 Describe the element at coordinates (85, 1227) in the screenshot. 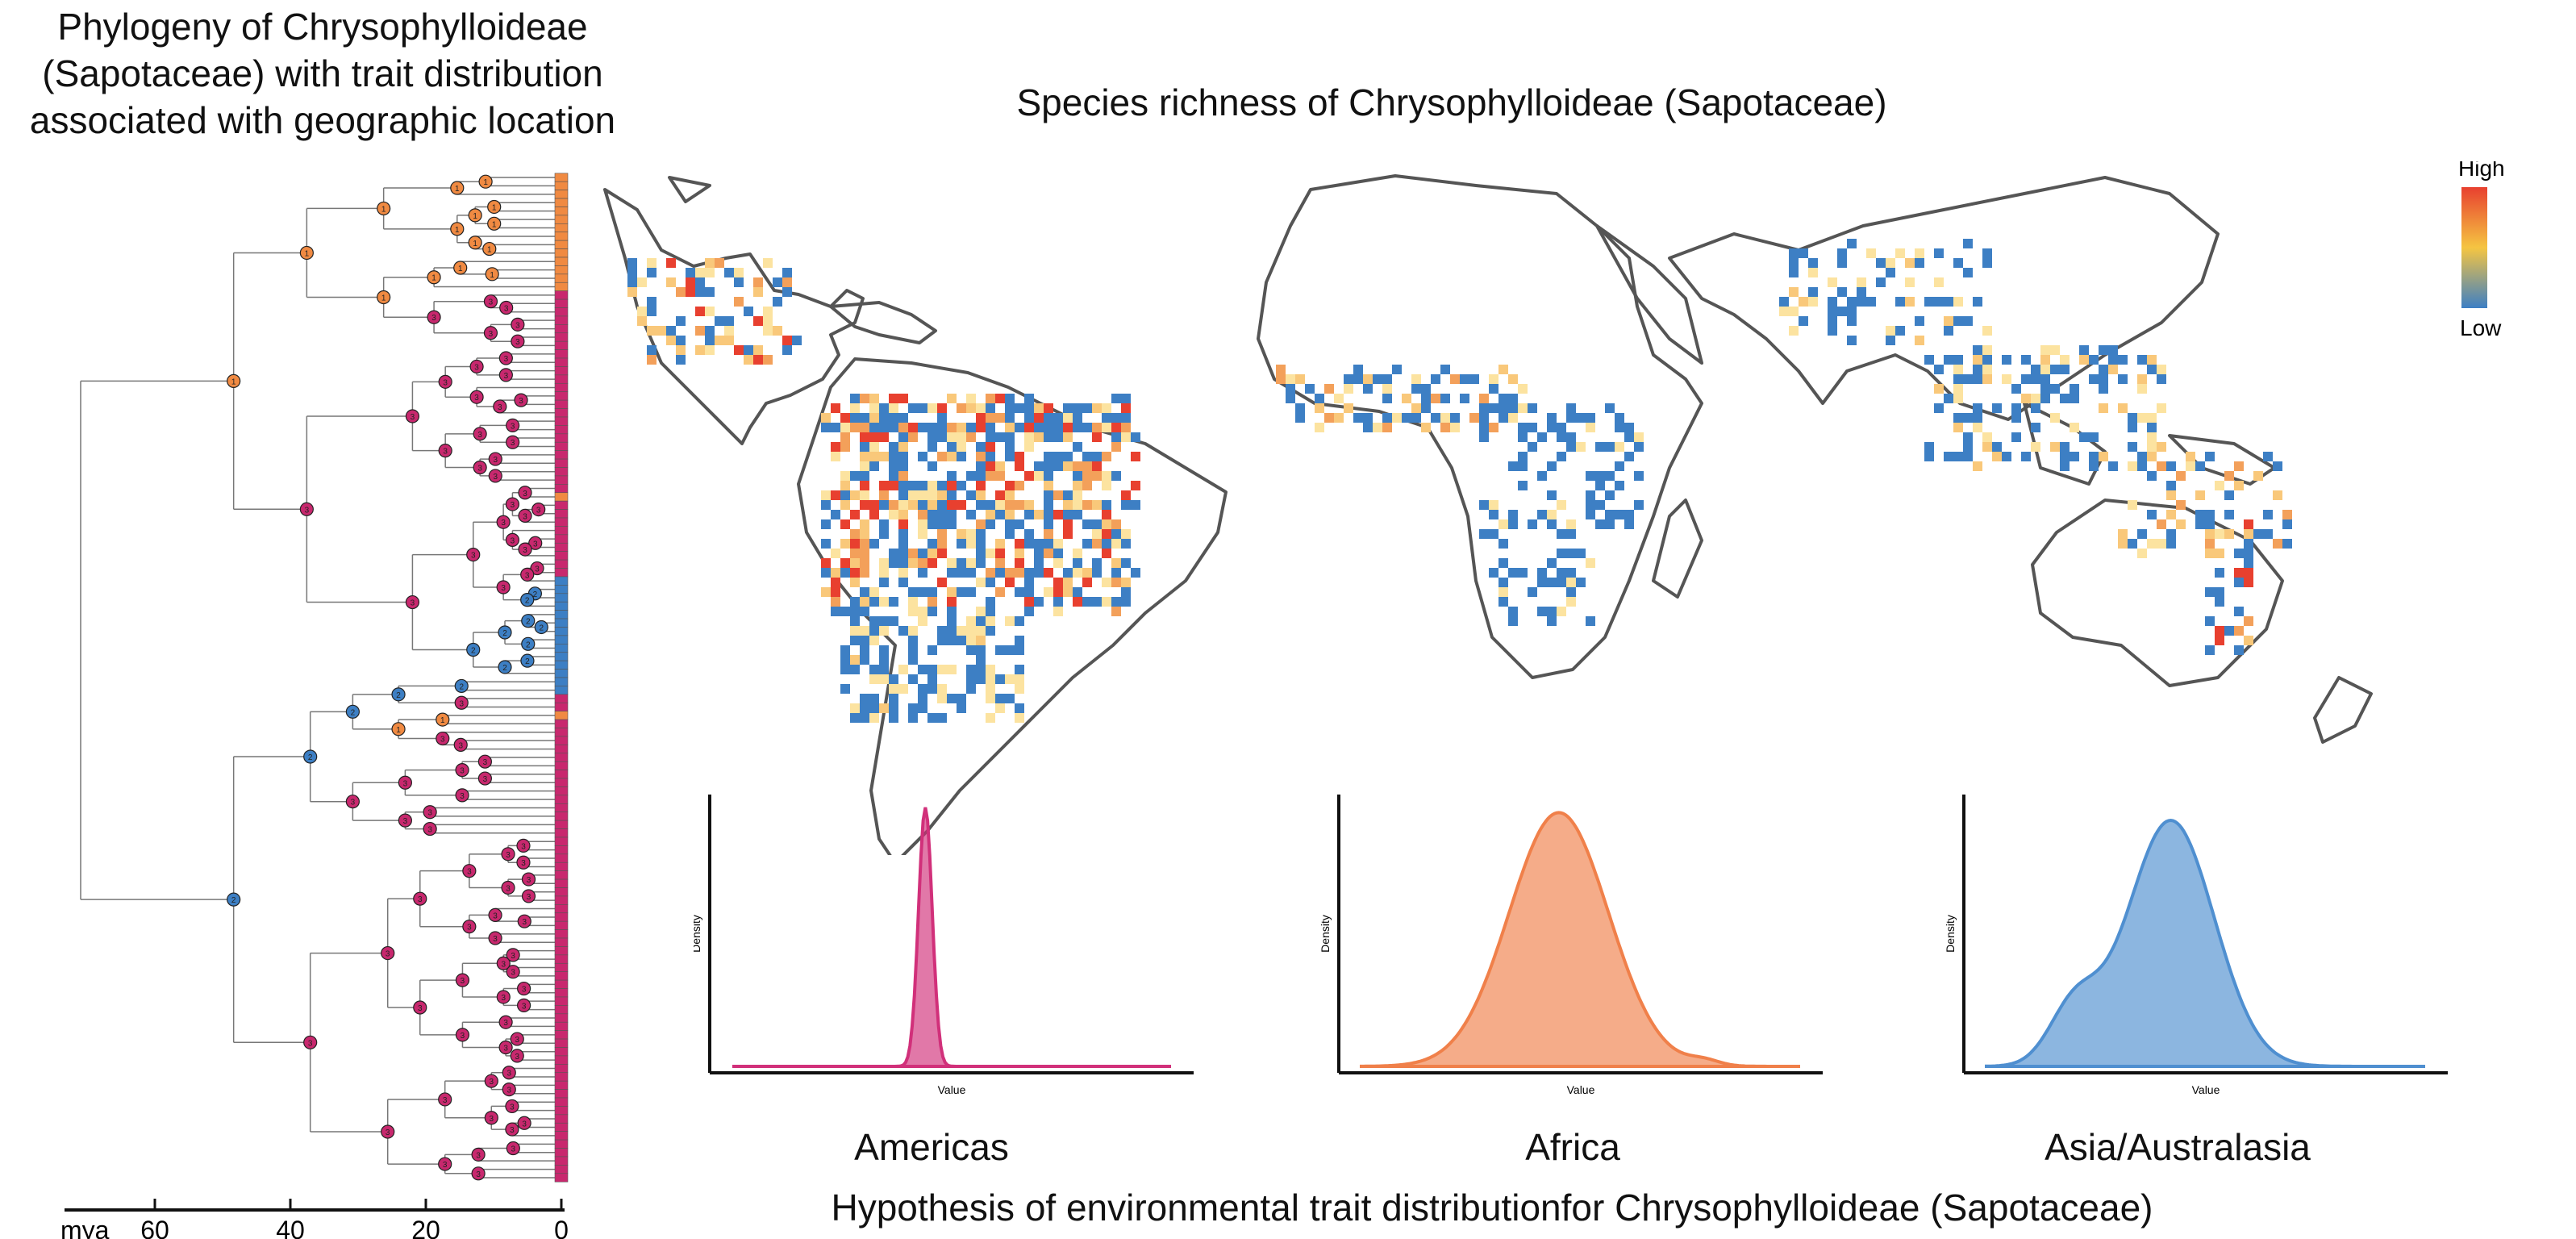

I see `axis-unit-label: mya` at that location.